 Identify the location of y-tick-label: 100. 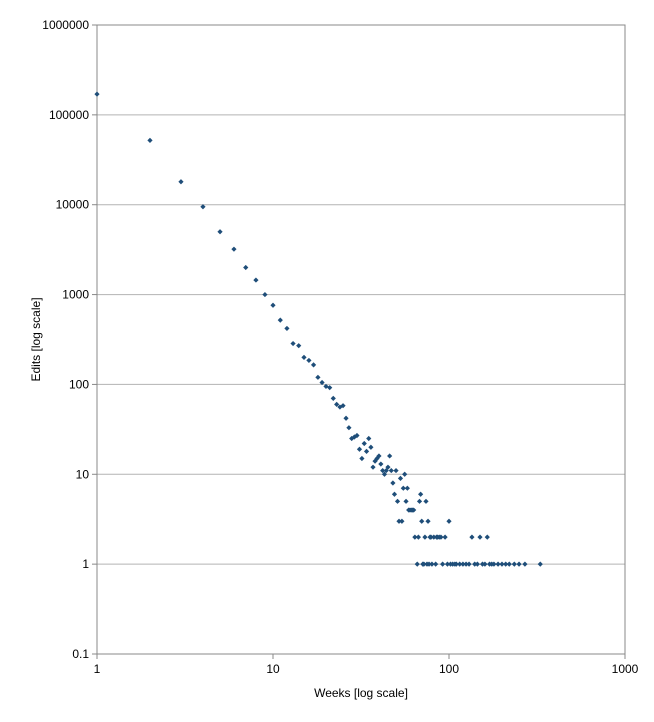
(79, 384).